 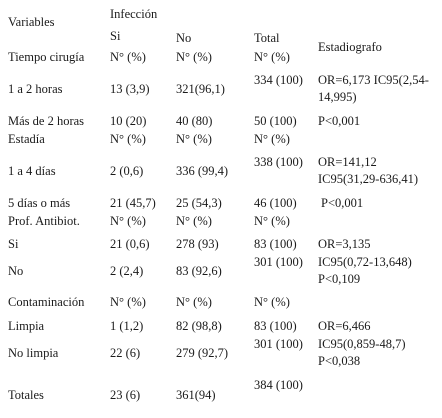 What do you see at coordinates (46, 302) in the screenshot?
I see `row-label: Contaminación` at bounding box center [46, 302].